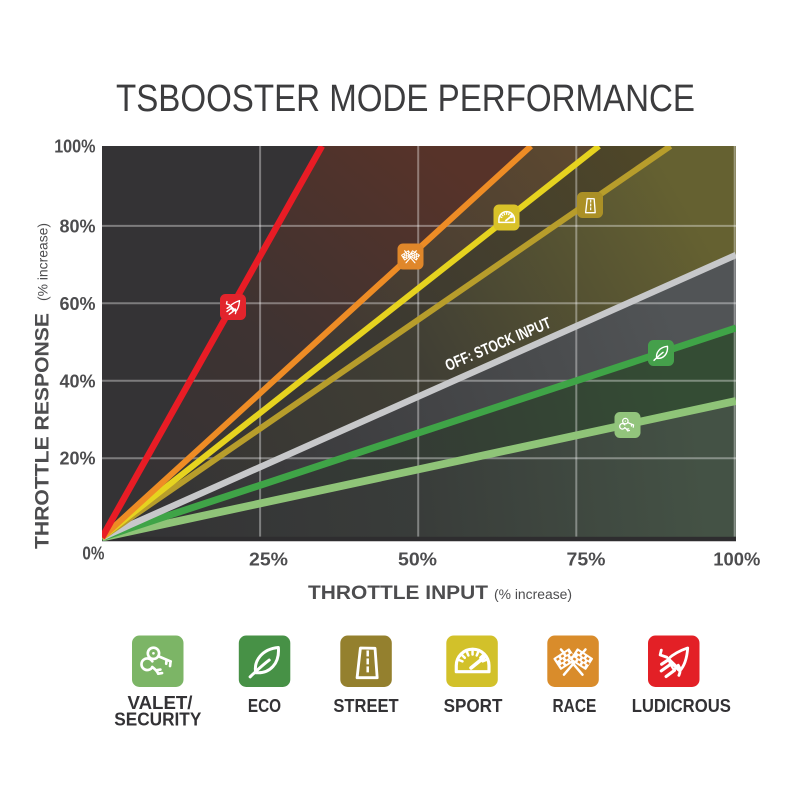  What do you see at coordinates (405, 99) in the screenshot?
I see `svg-text: TSBOOSTER MODE PERFORMANCE` at bounding box center [405, 99].